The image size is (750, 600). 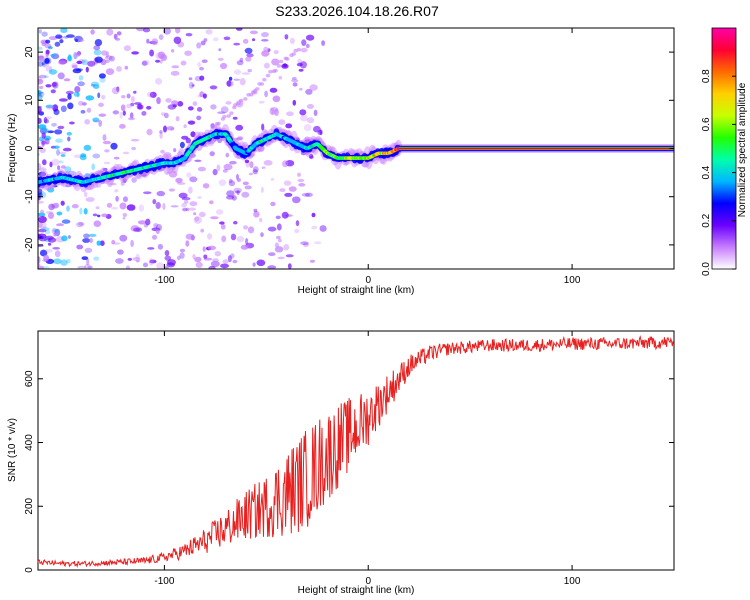 What do you see at coordinates (12, 148) in the screenshot?
I see `spectrogram-y-label: Frequency (Hz)` at bounding box center [12, 148].